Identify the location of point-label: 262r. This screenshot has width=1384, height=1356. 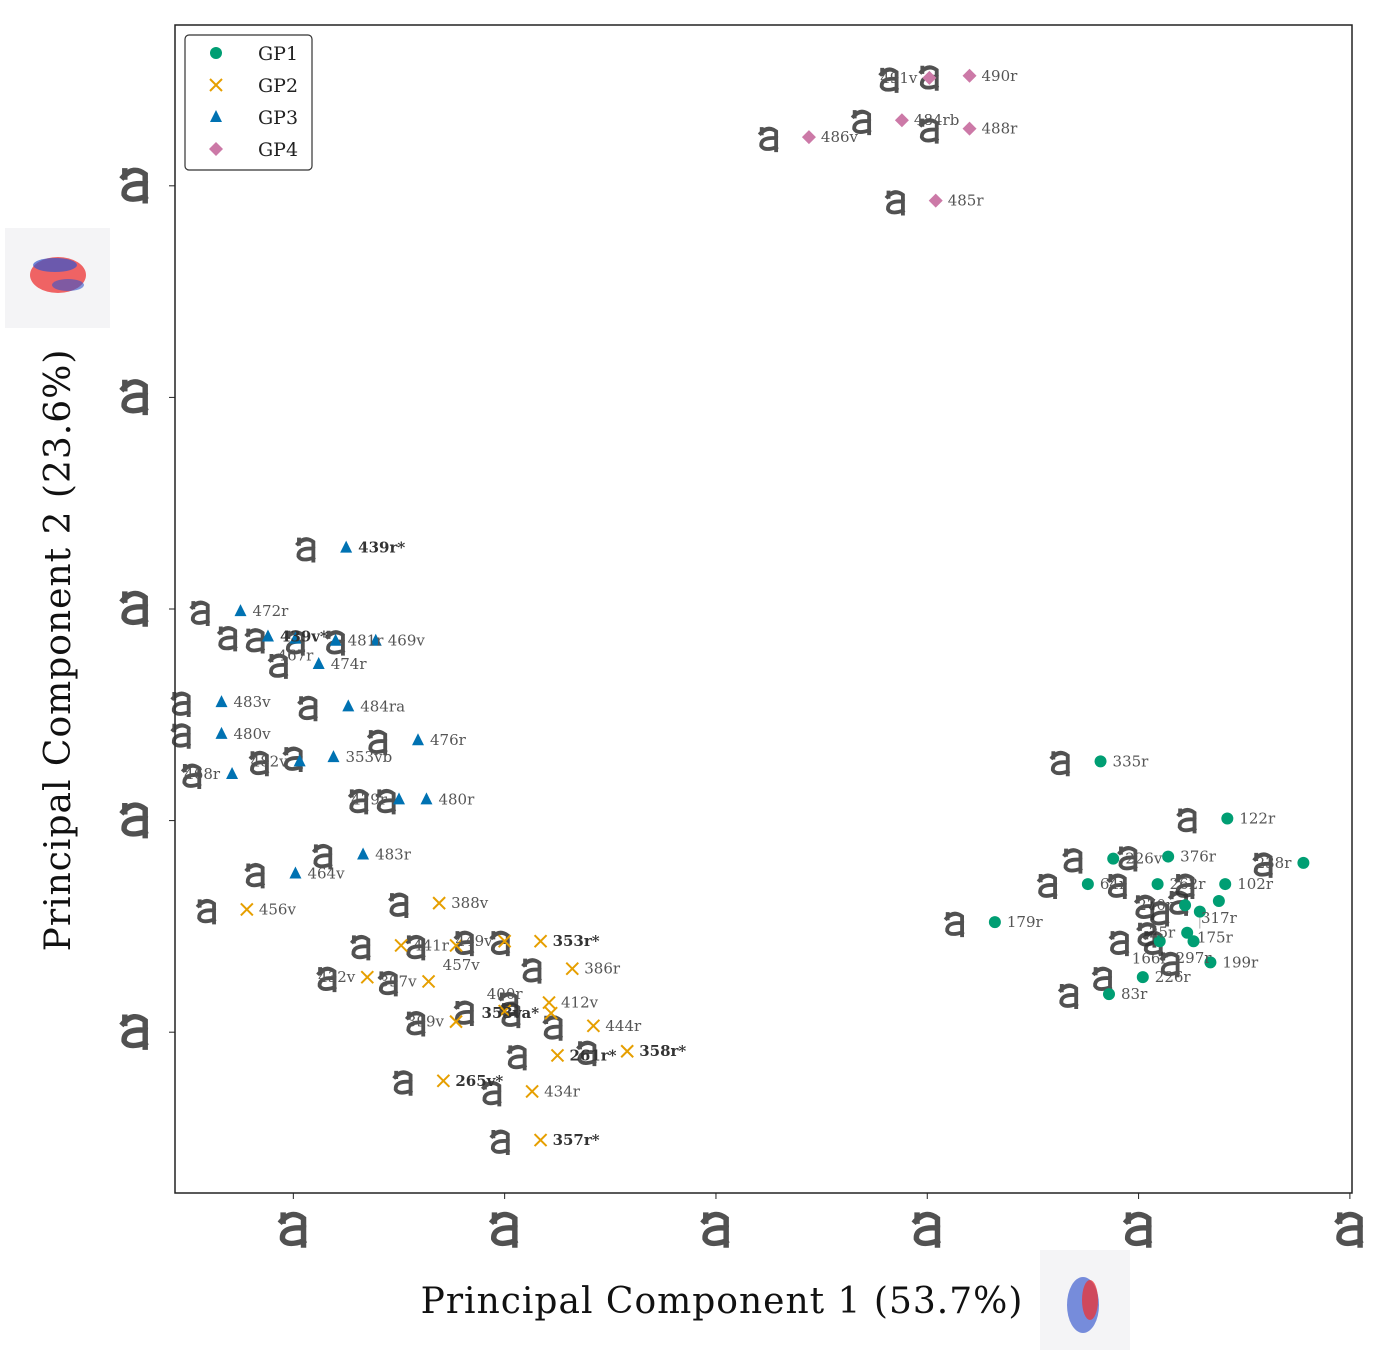
(1188, 884).